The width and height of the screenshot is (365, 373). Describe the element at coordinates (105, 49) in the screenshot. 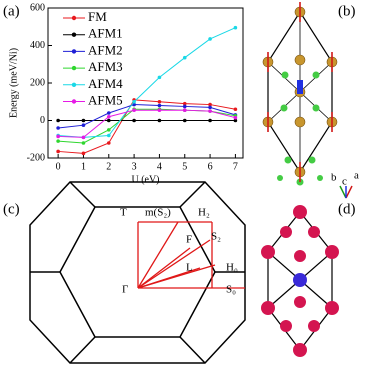

I see `legend-label: AFM2` at that location.